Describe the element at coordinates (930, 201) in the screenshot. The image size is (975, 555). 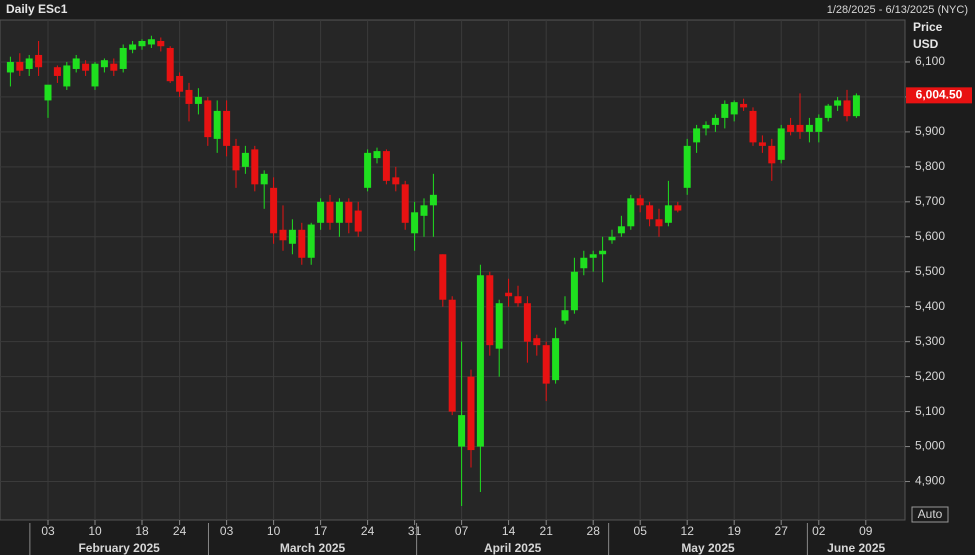
I see `y-tick-label: 5,700` at that location.